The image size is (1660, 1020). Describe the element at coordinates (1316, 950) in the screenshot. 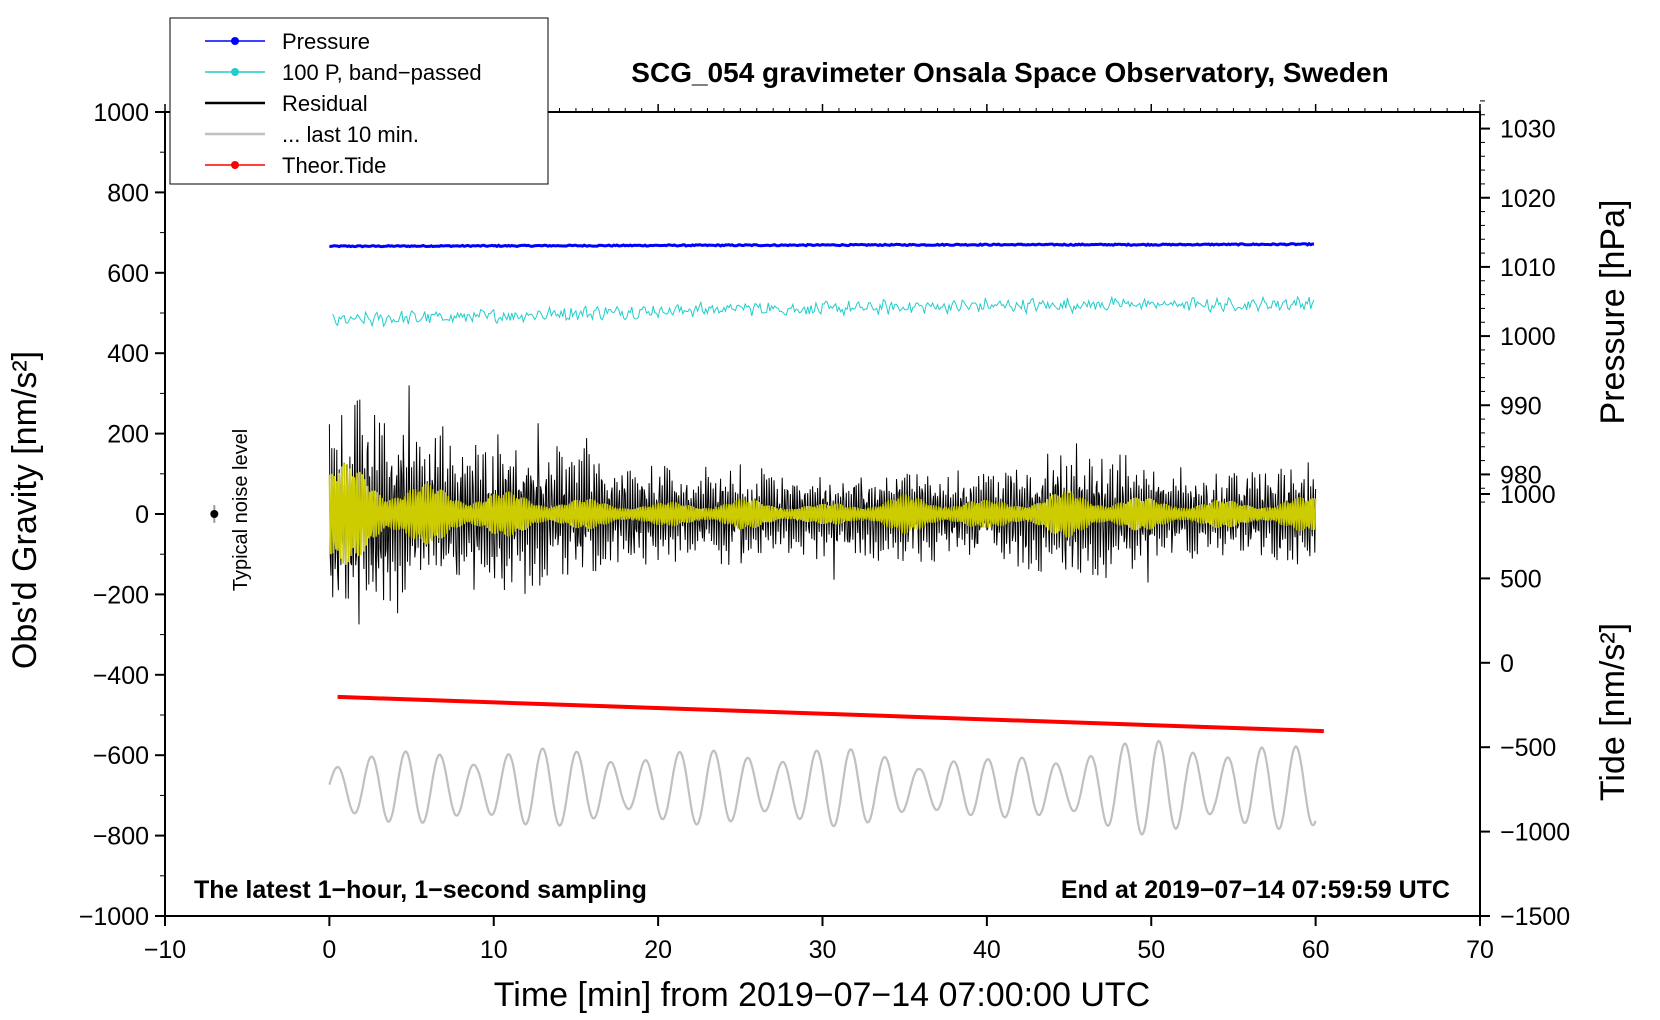

I see `x-tick-label: 60` at that location.